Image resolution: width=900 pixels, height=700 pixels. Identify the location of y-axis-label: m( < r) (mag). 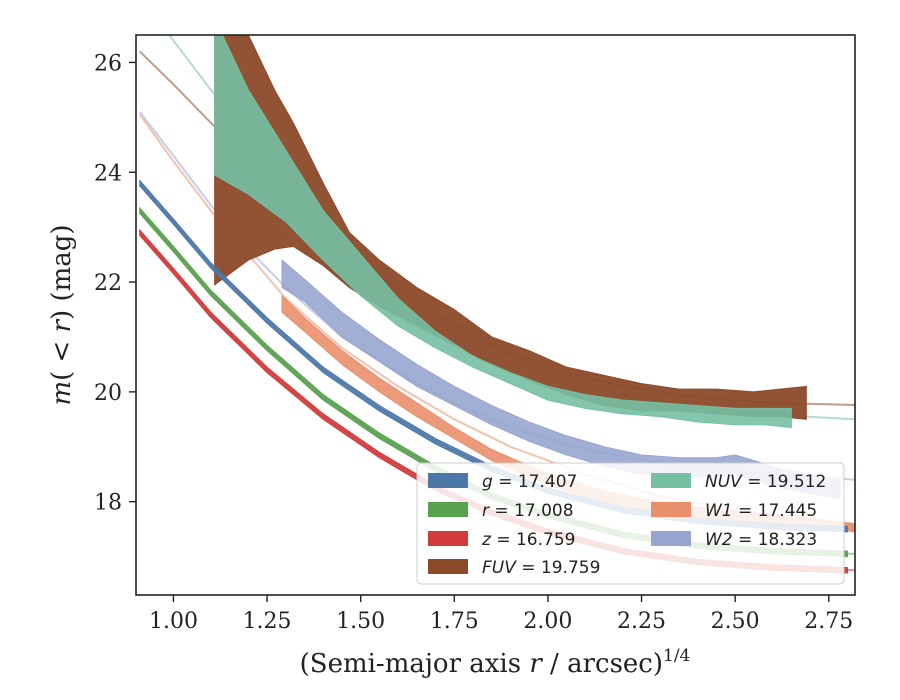
(62, 314).